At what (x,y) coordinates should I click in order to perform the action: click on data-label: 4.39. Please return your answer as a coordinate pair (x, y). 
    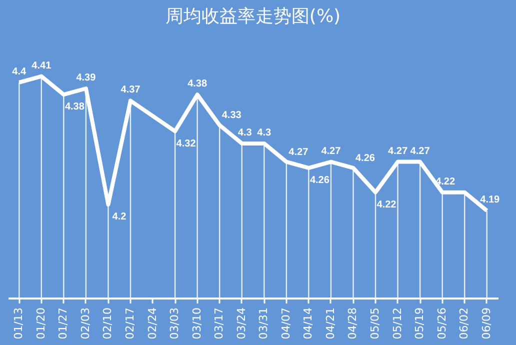
    Looking at the image, I should click on (86, 78).